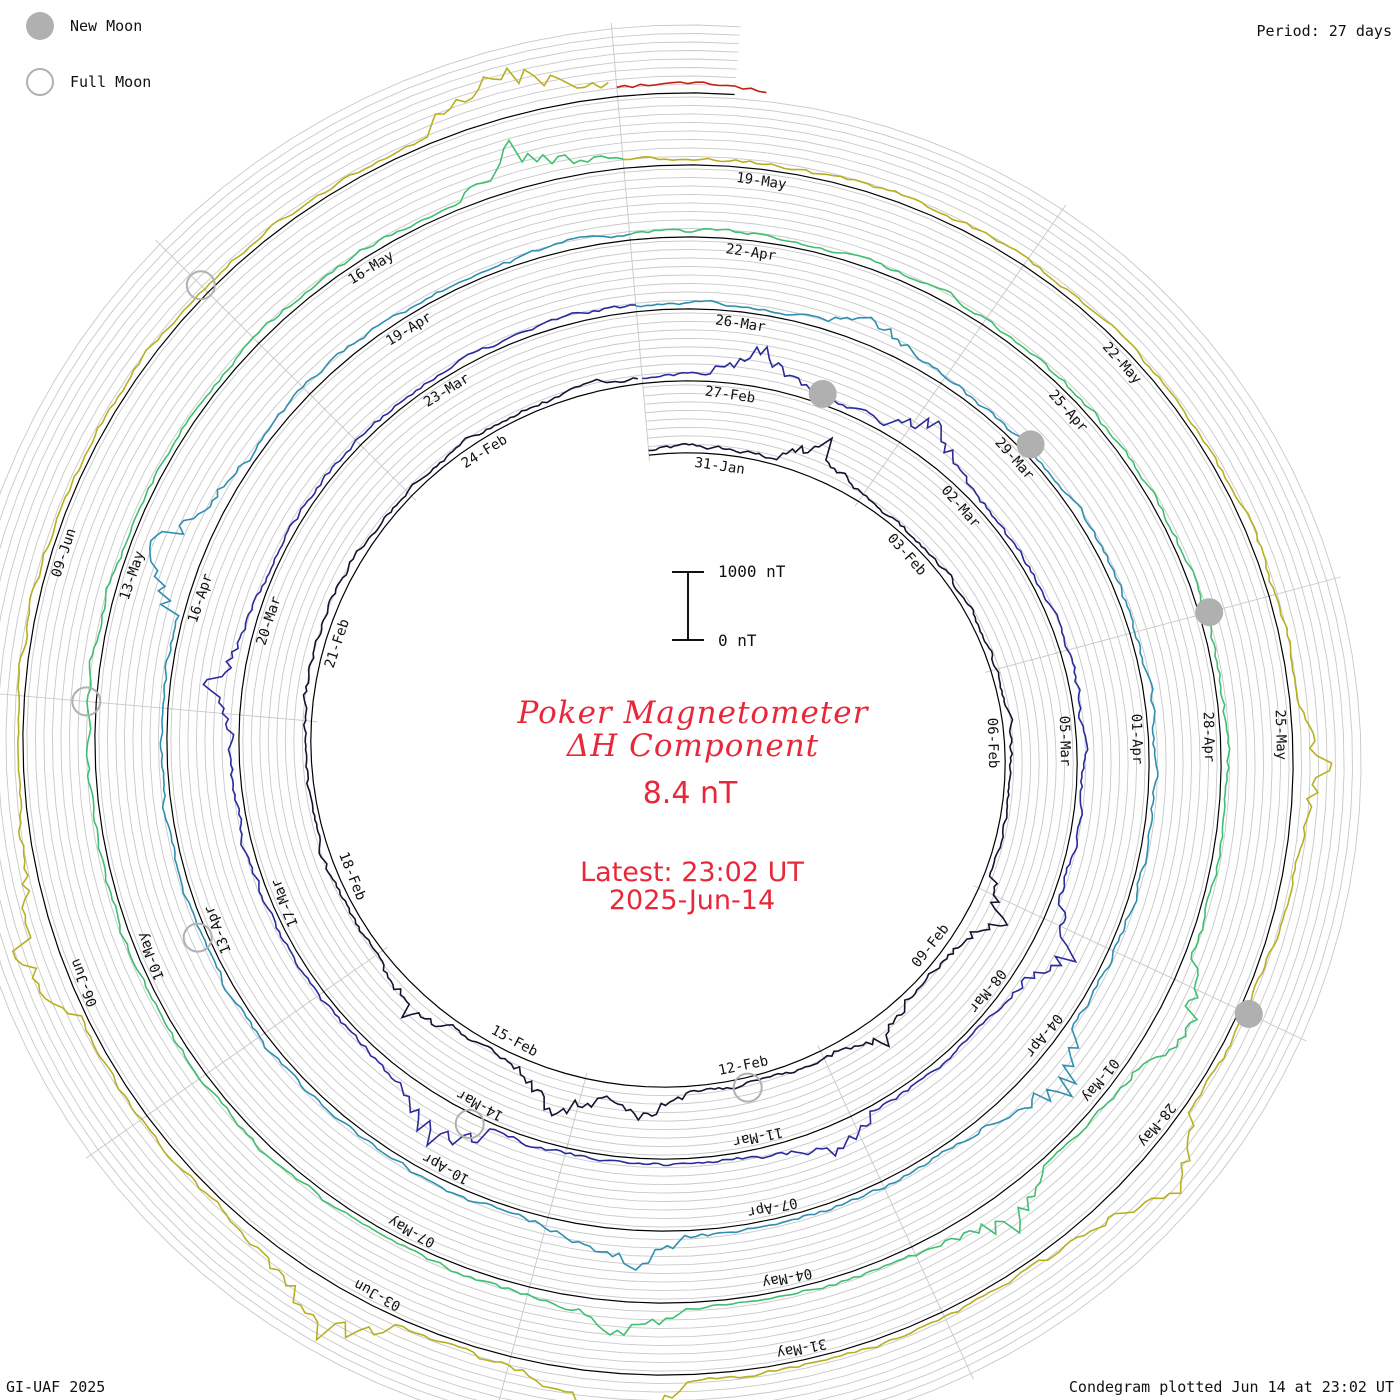  What do you see at coordinates (40, 26) in the screenshot?
I see `new-moon-icon` at bounding box center [40, 26].